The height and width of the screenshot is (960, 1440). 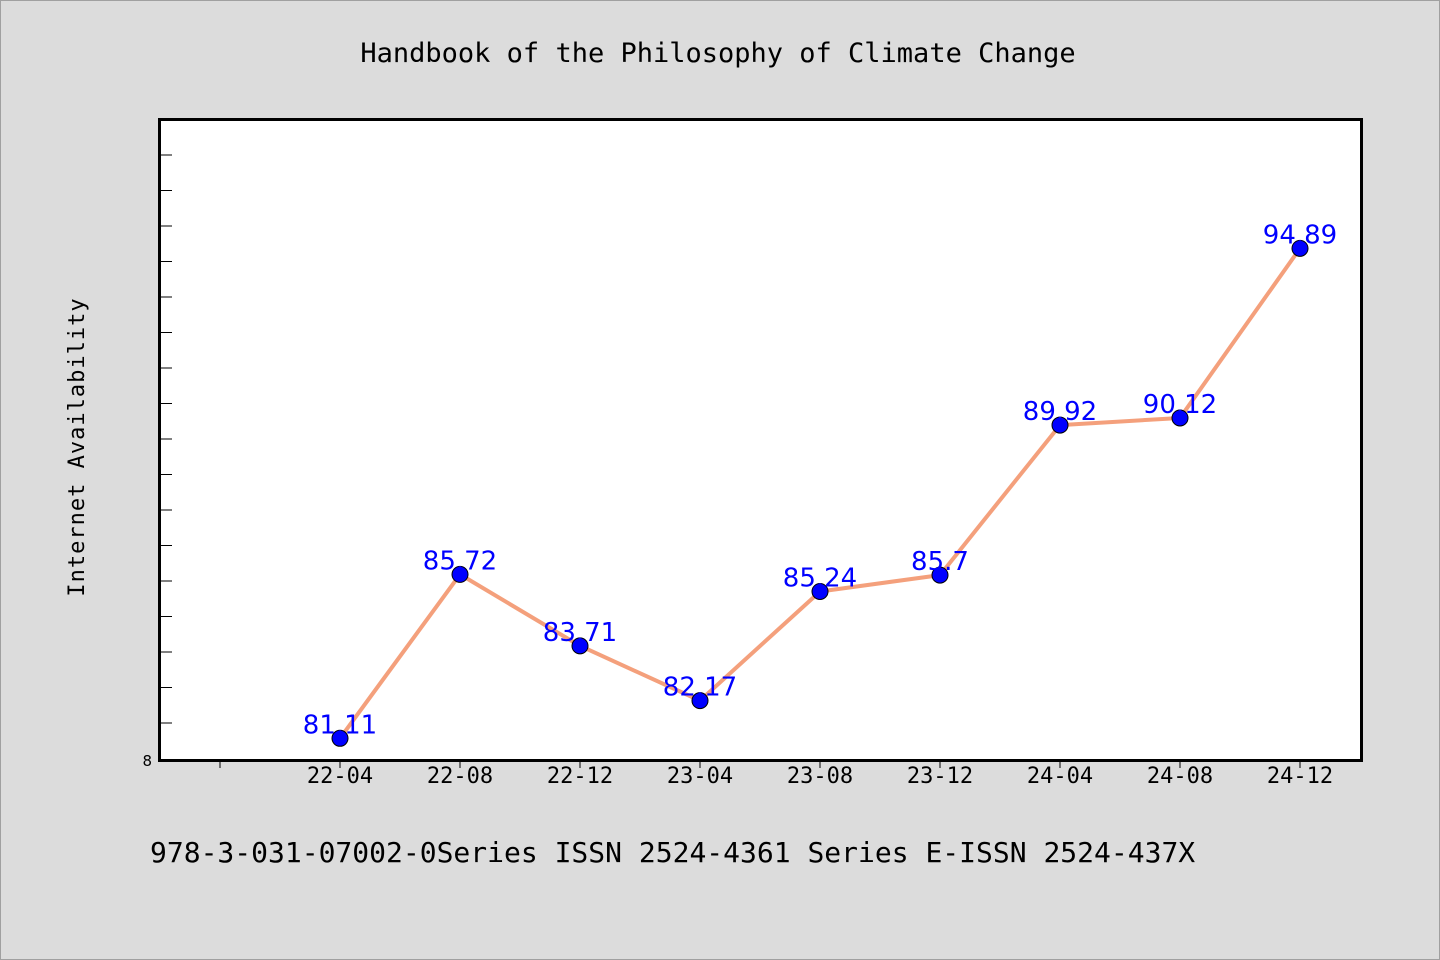 What do you see at coordinates (166, 439) in the screenshot?
I see `y-axis-ticks` at bounding box center [166, 439].